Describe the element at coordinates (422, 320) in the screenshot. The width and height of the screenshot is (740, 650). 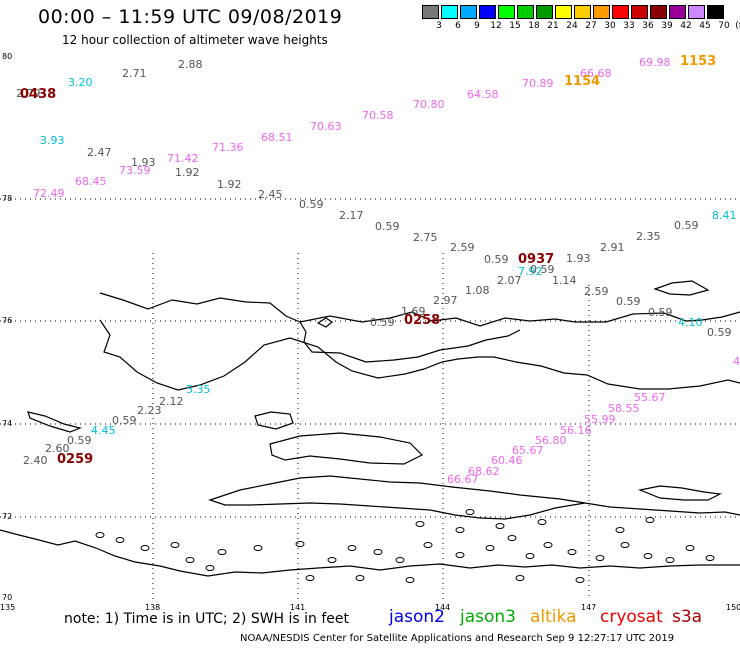
I see `pass-time-label: 0258` at that location.